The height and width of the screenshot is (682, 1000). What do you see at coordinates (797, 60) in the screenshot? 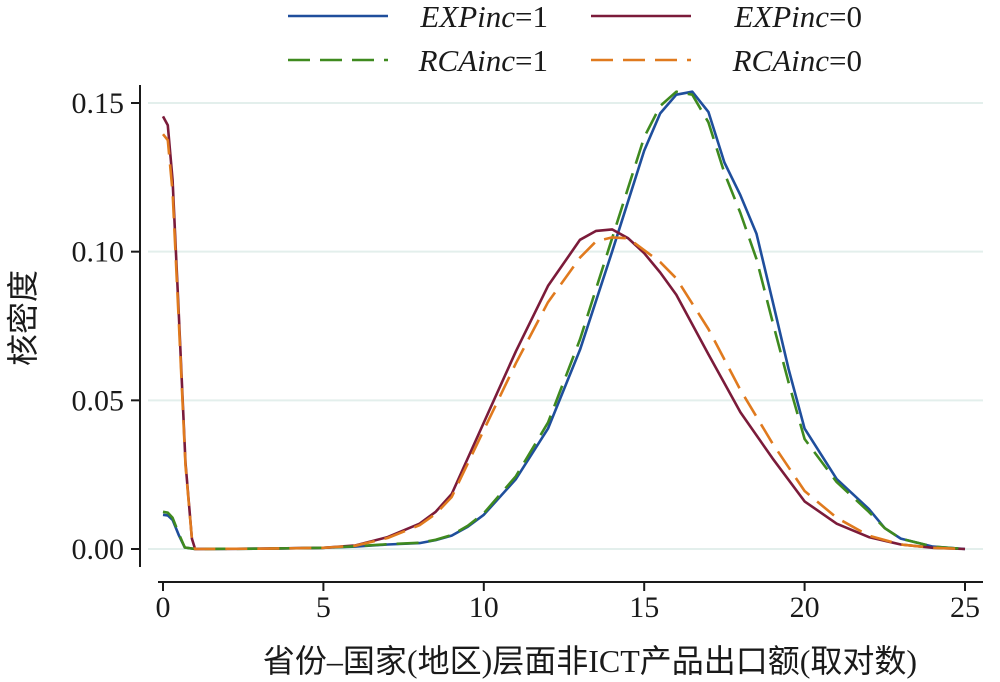
I see `legend-label-rcainc-0: RCAinc=0` at bounding box center [797, 60].